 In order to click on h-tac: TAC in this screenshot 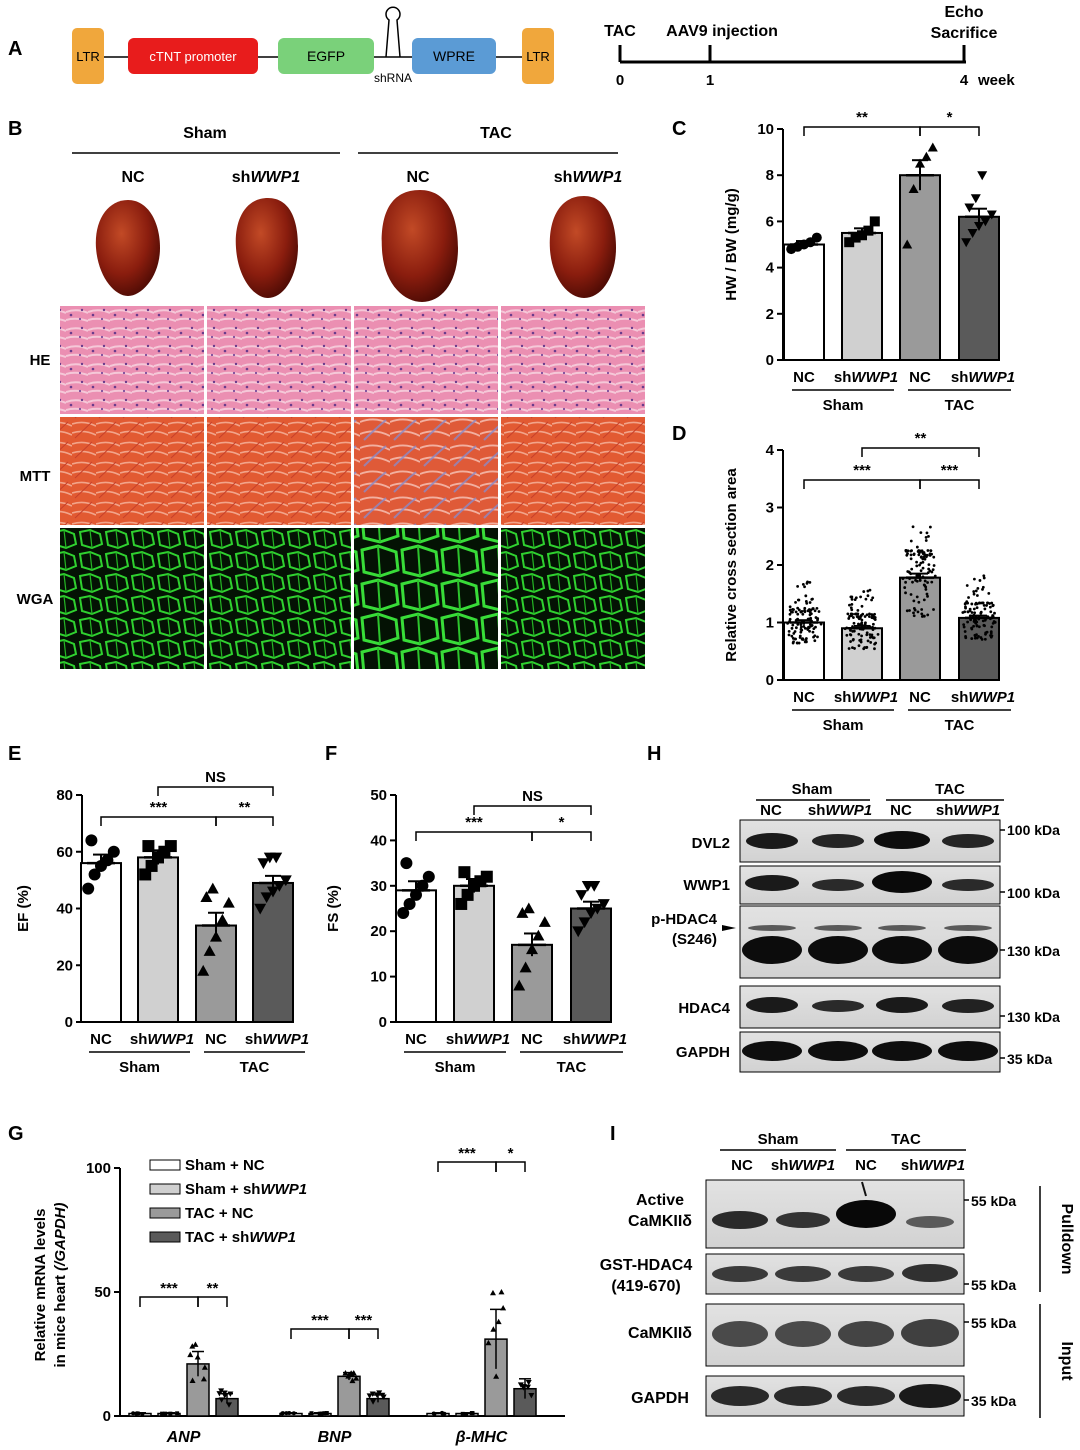, I will do `click(950, 789)`.